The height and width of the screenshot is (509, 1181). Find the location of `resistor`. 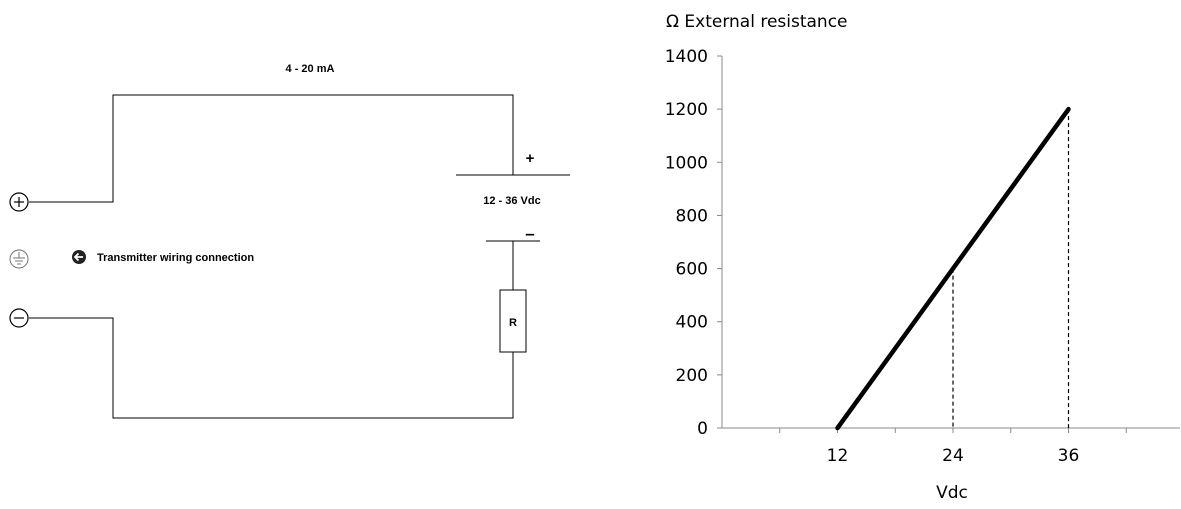

resistor is located at coordinates (513, 321).